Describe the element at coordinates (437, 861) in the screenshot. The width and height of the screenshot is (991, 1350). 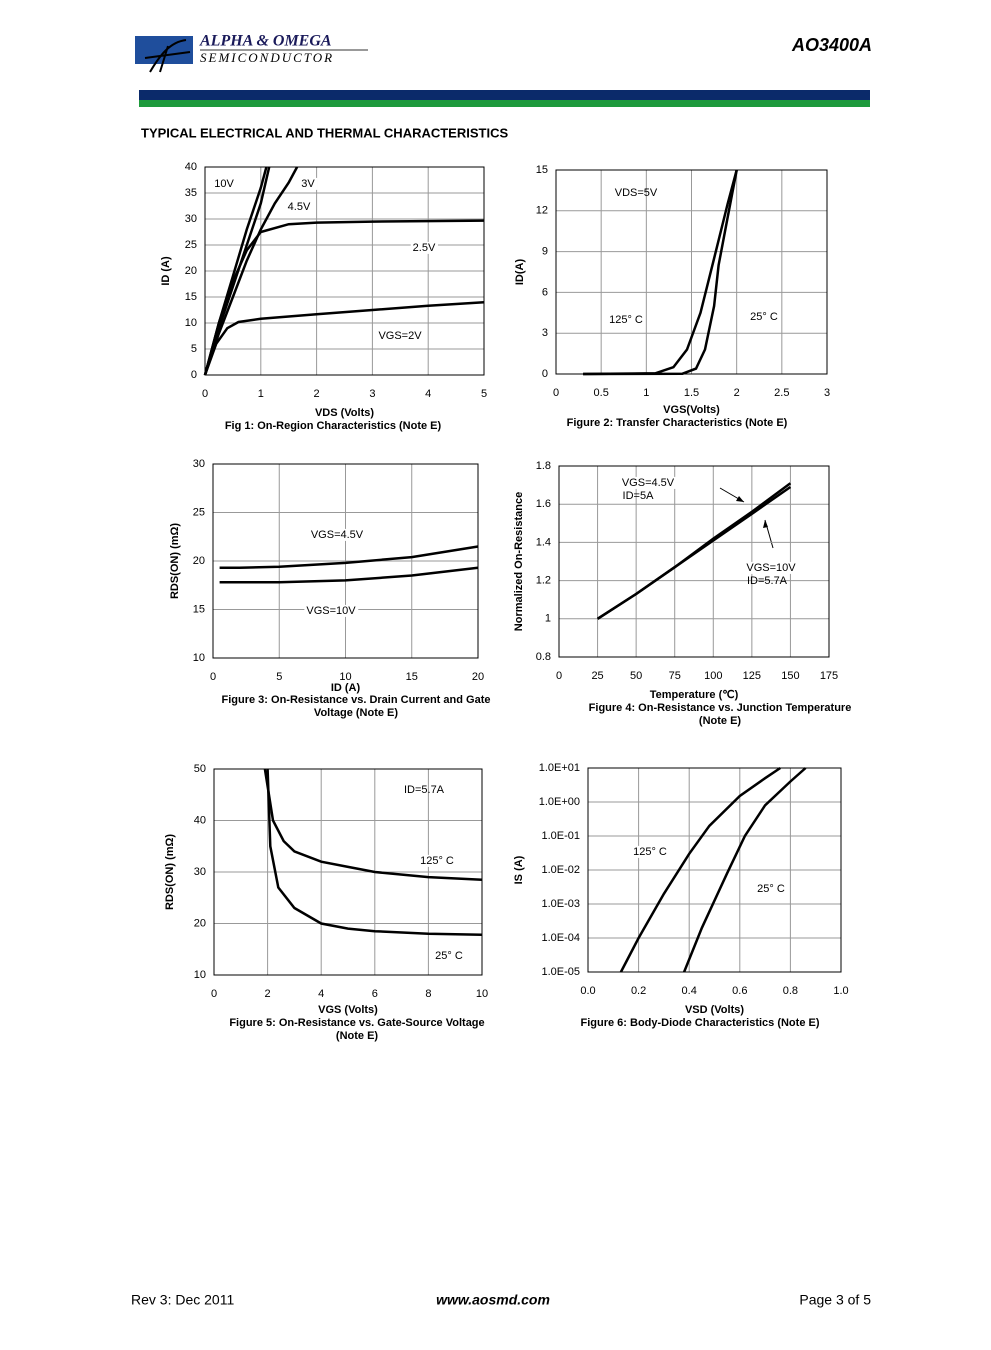
I see `series-label: 125° C` at that location.